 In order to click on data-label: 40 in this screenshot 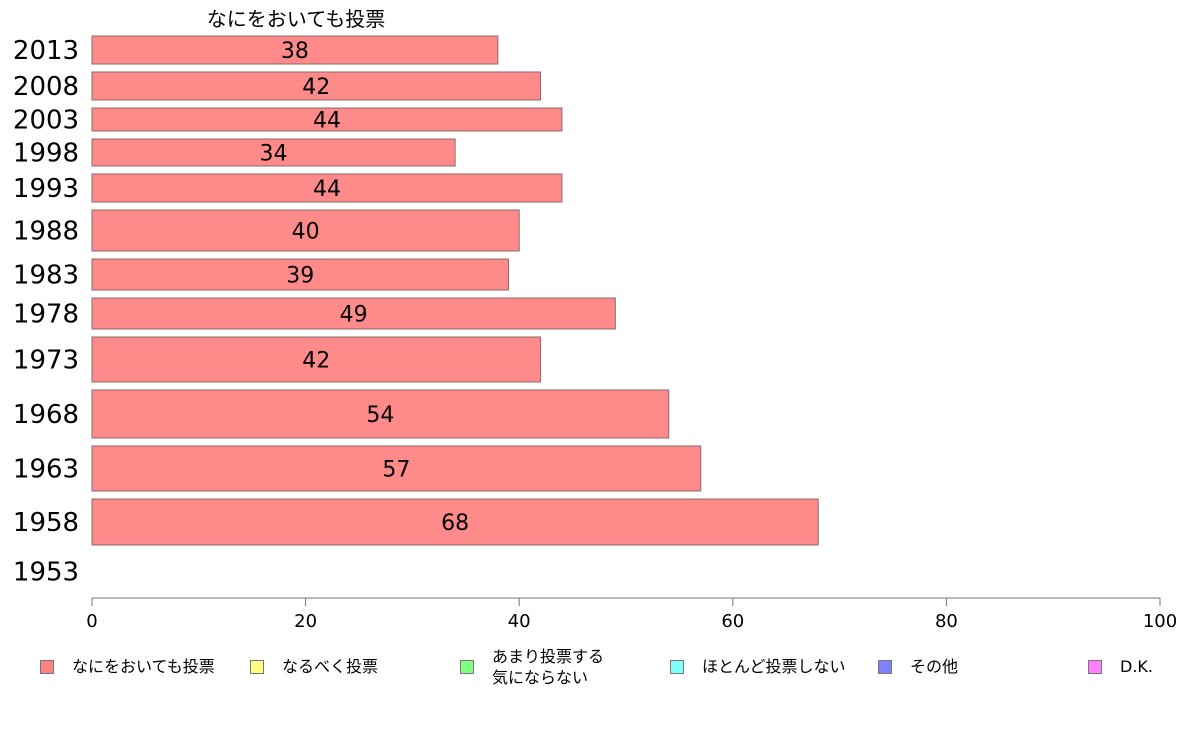, I will do `click(306, 232)`.